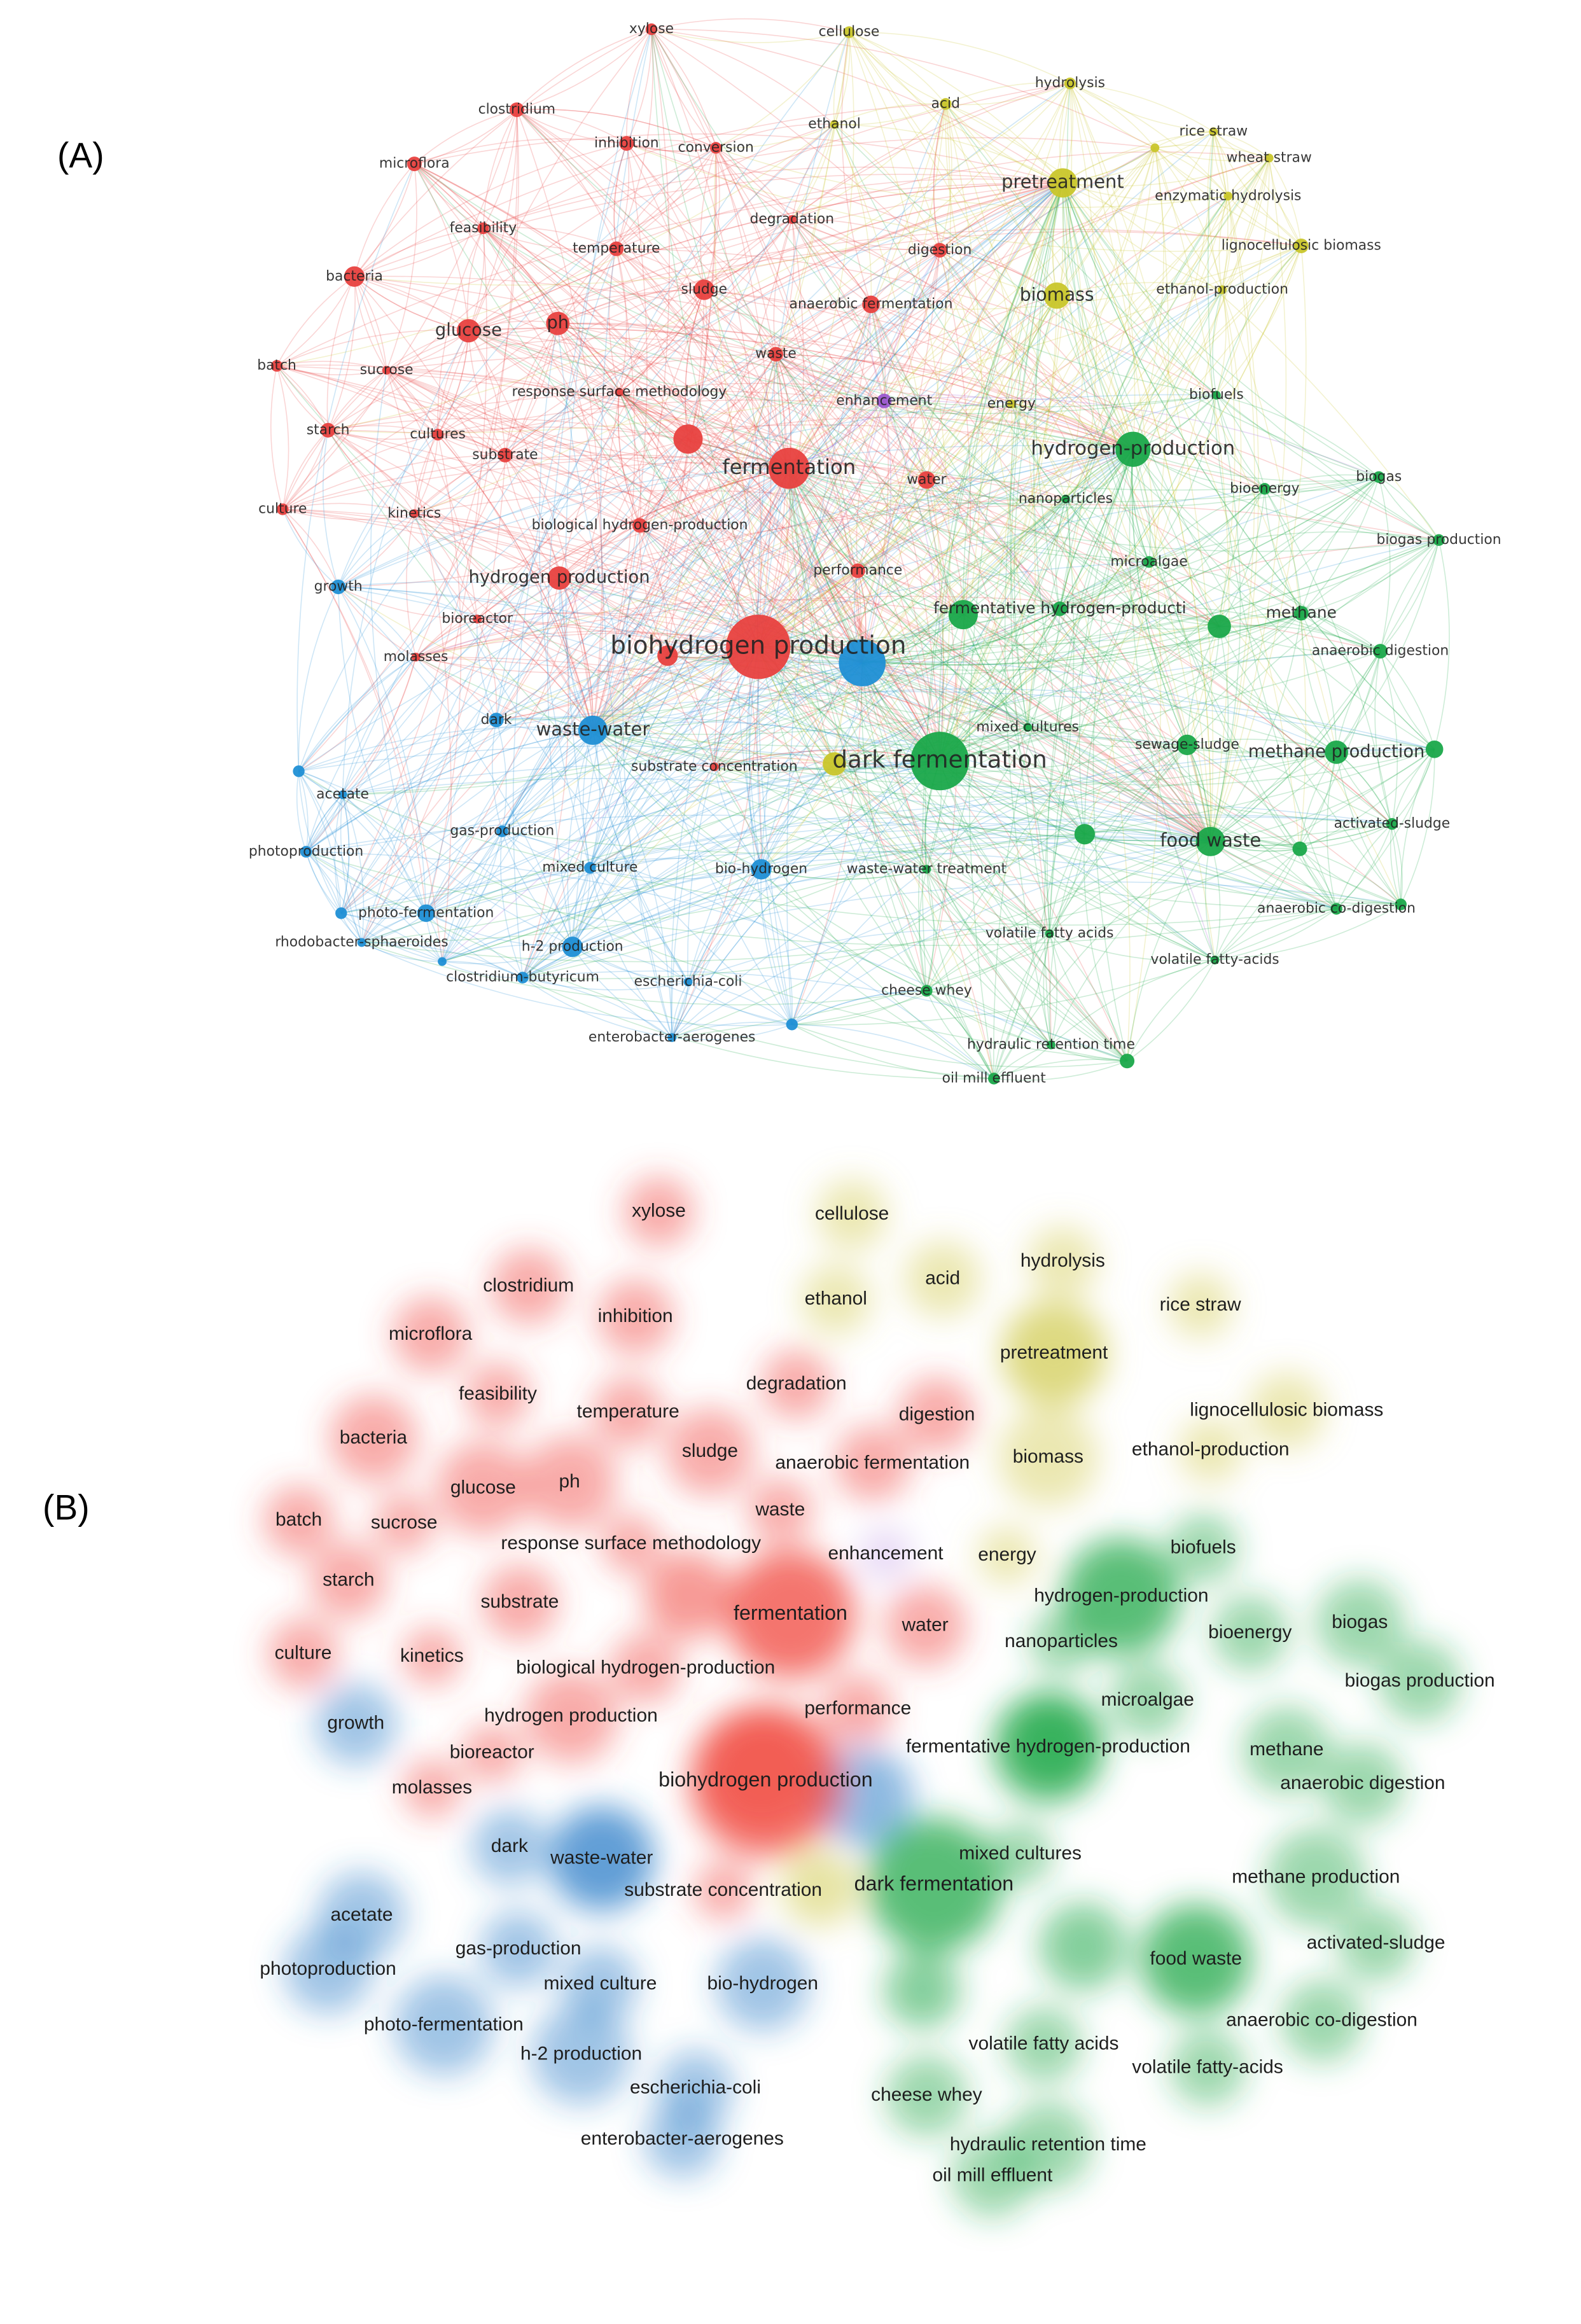 The width and height of the screenshot is (1581, 2324). Describe the element at coordinates (659, 1210) in the screenshot. I see `node-label: xylose` at that location.